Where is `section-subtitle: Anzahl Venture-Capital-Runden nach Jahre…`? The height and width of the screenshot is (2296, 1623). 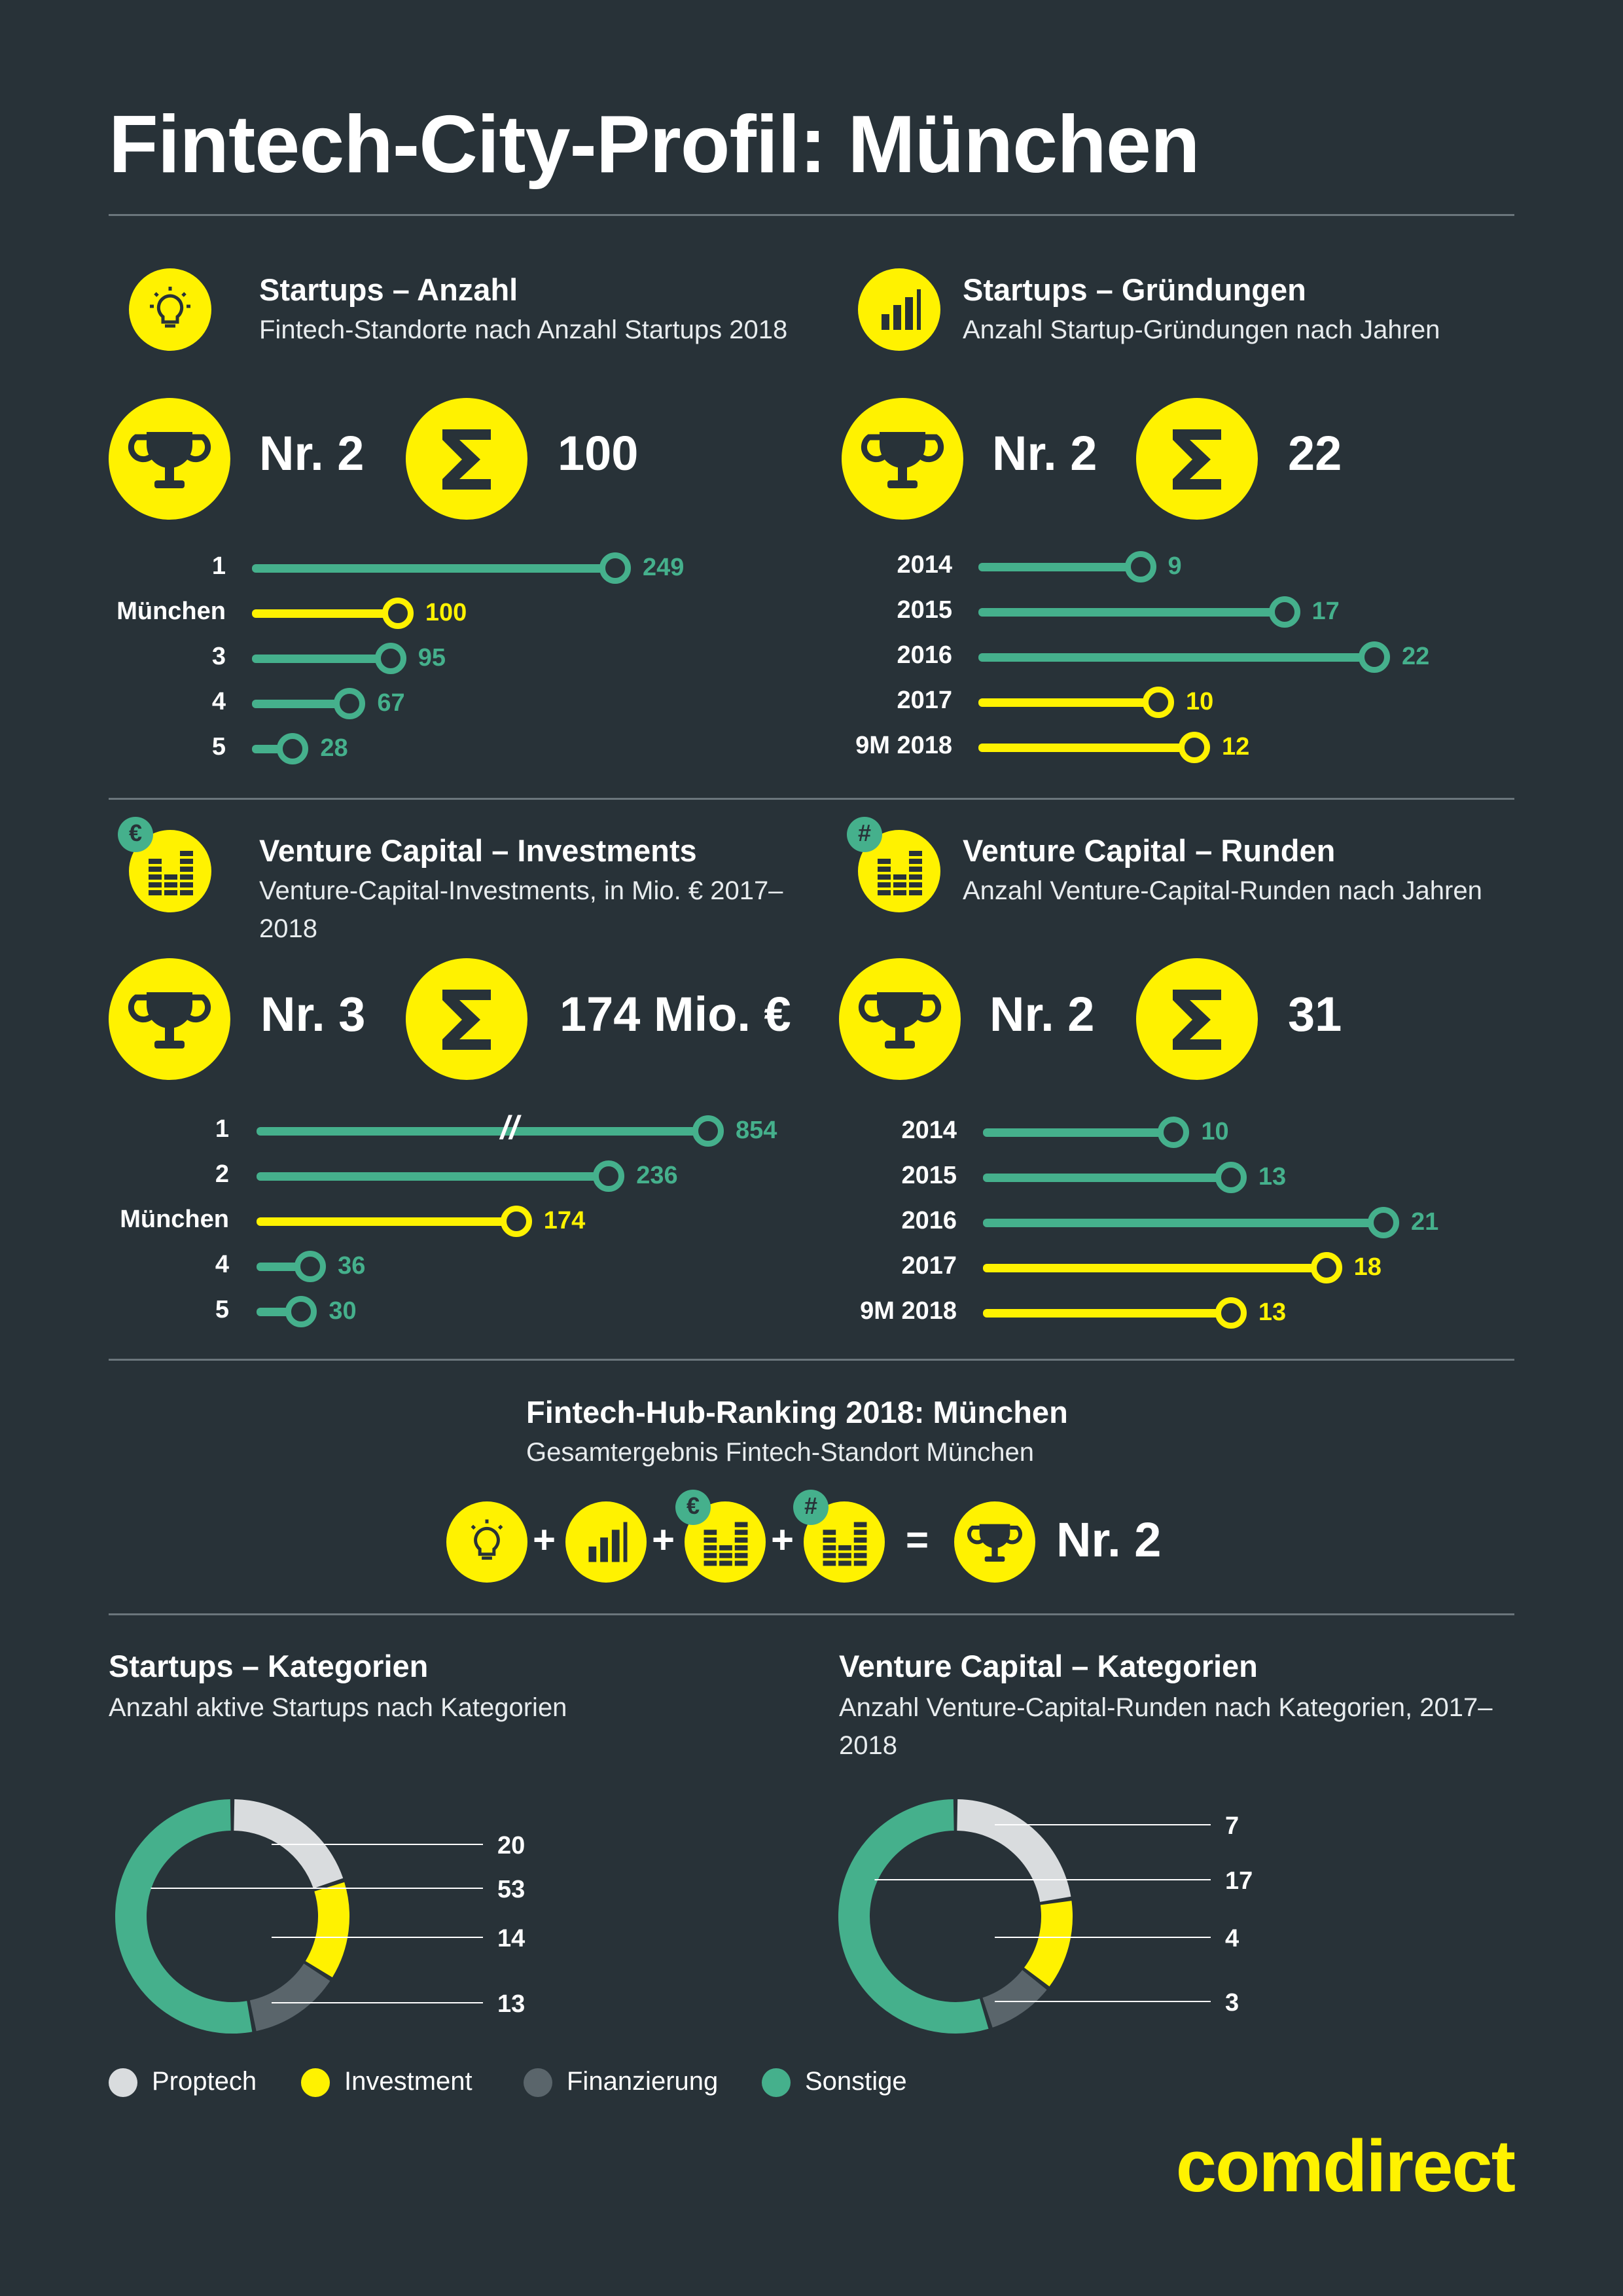
section-subtitle: Anzahl Venture-Capital-Runden nach Jahre… is located at coordinates (1222, 890).